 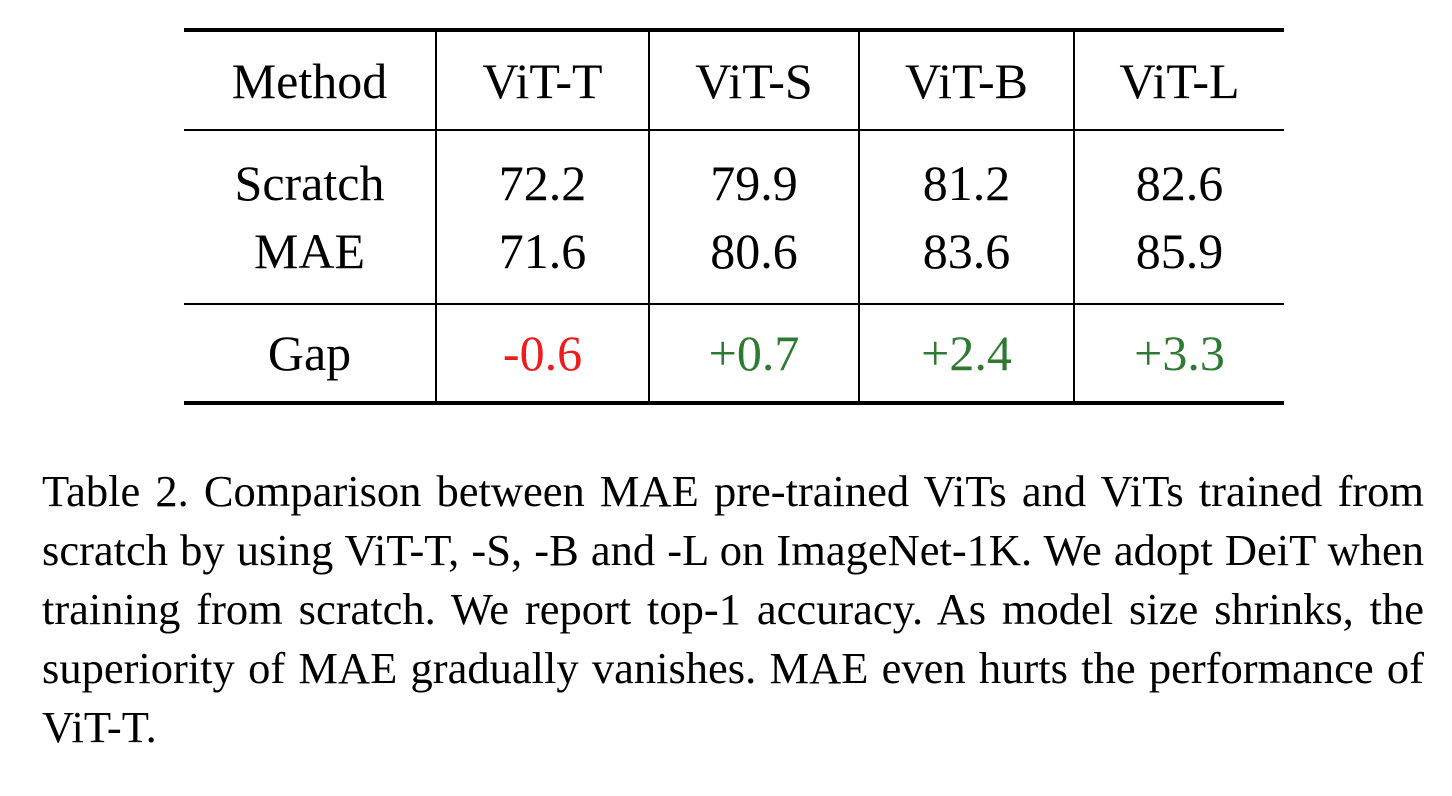 What do you see at coordinates (1178, 353) in the screenshot?
I see `cell-gap-vit-l: +3.3` at bounding box center [1178, 353].